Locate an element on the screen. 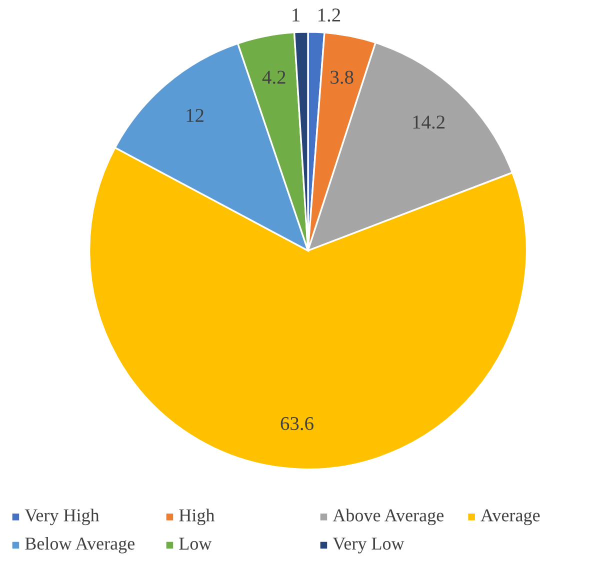  data-label: 3.8 is located at coordinates (342, 77).